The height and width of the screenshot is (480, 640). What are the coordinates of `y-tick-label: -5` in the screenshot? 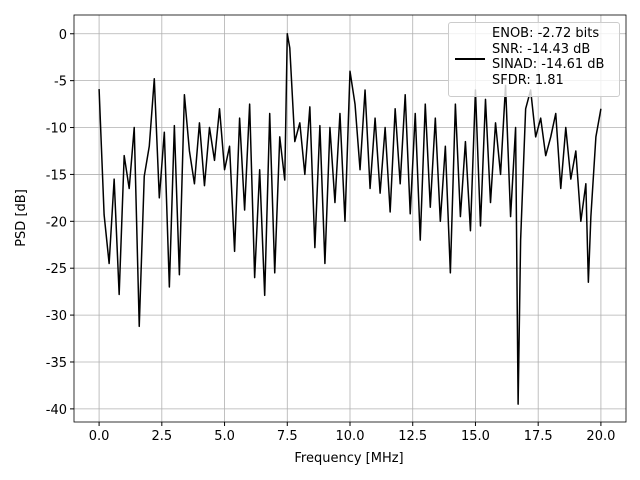 It's located at (60, 82).